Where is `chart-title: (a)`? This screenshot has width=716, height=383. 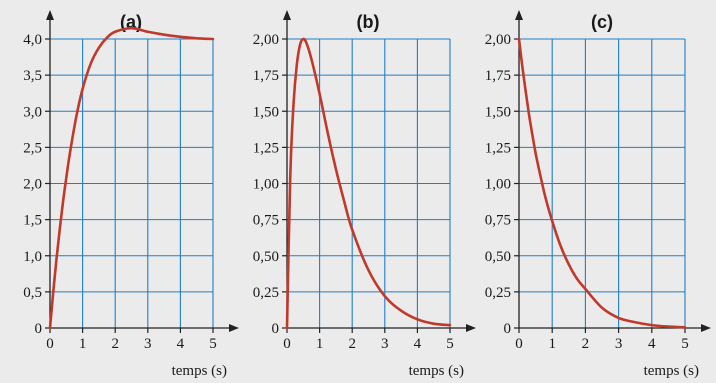
chart-title: (a) is located at coordinates (131, 22).